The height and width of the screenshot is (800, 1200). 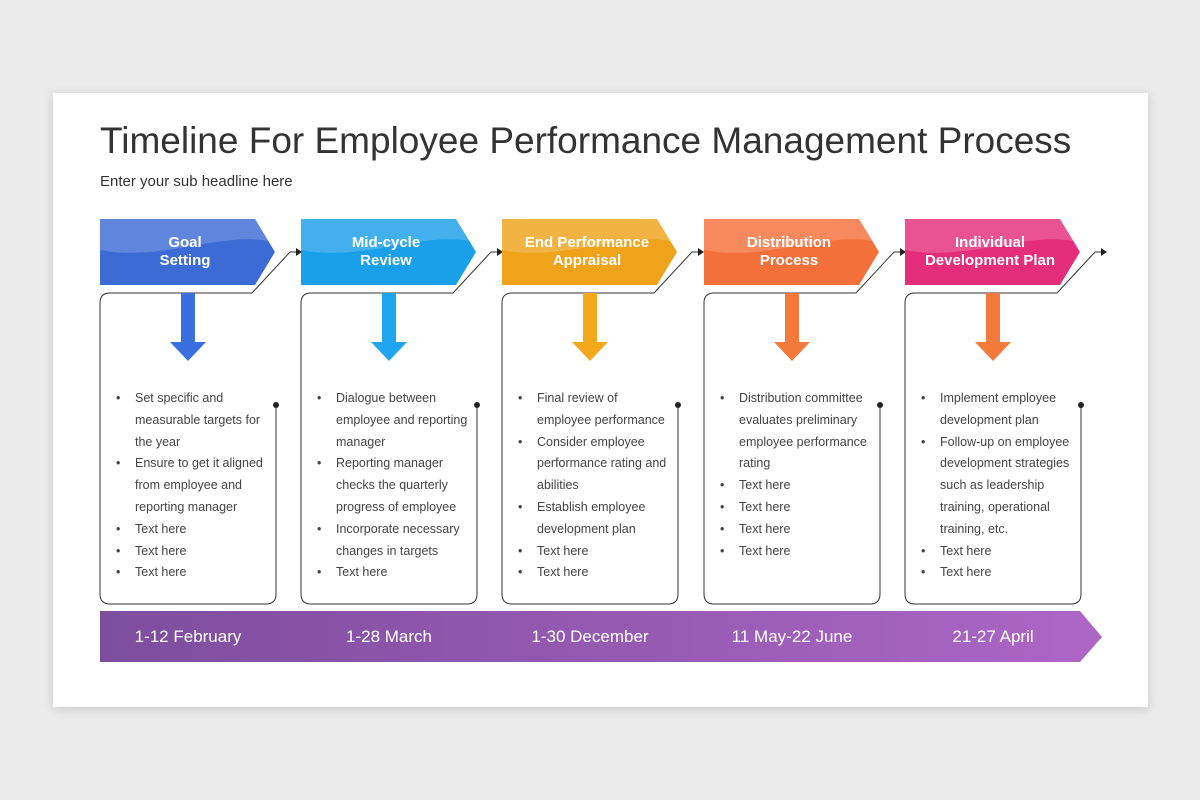 I want to click on step-title-line: Appraisal, so click(x=587, y=260).